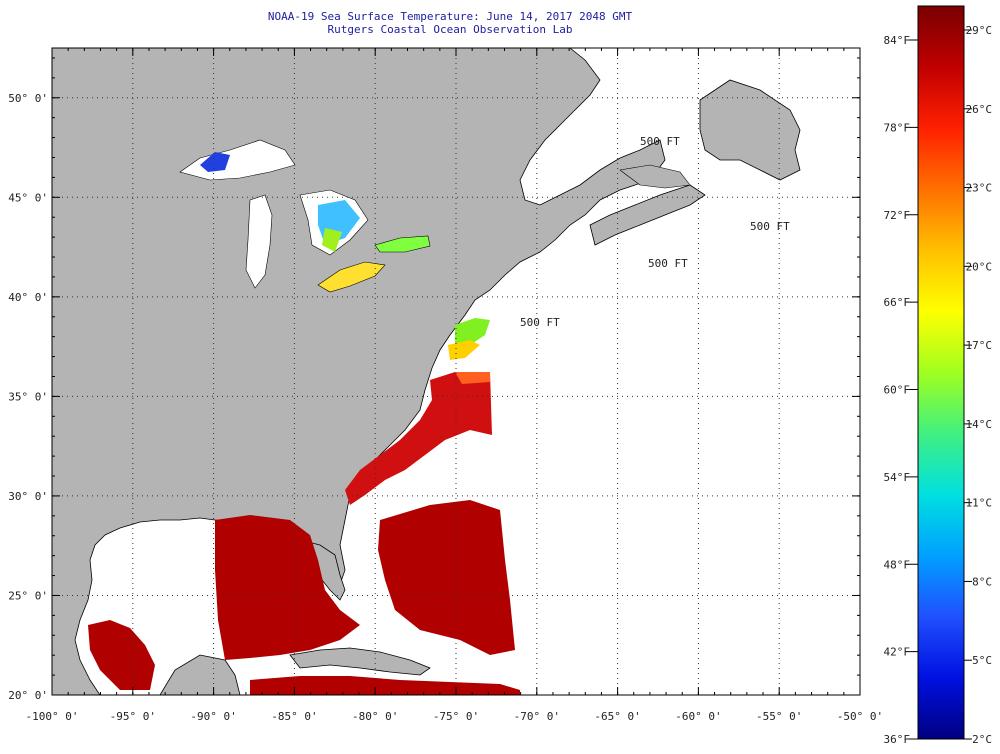 Image resolution: width=1000 pixels, height=754 pixels. What do you see at coordinates (215, 162) in the screenshot?
I see `lake-superior-sst` at bounding box center [215, 162].